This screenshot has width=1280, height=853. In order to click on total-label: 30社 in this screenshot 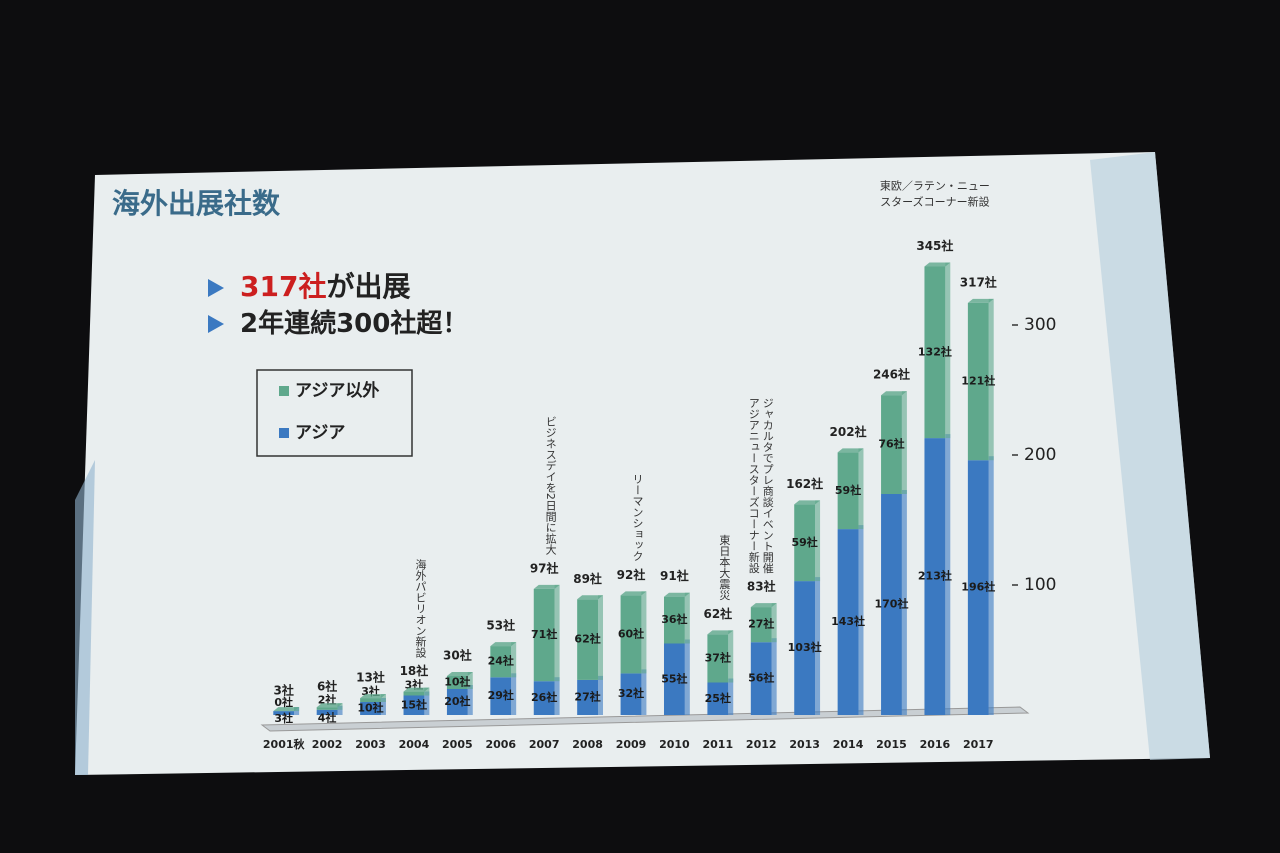, I will do `click(457, 655)`.